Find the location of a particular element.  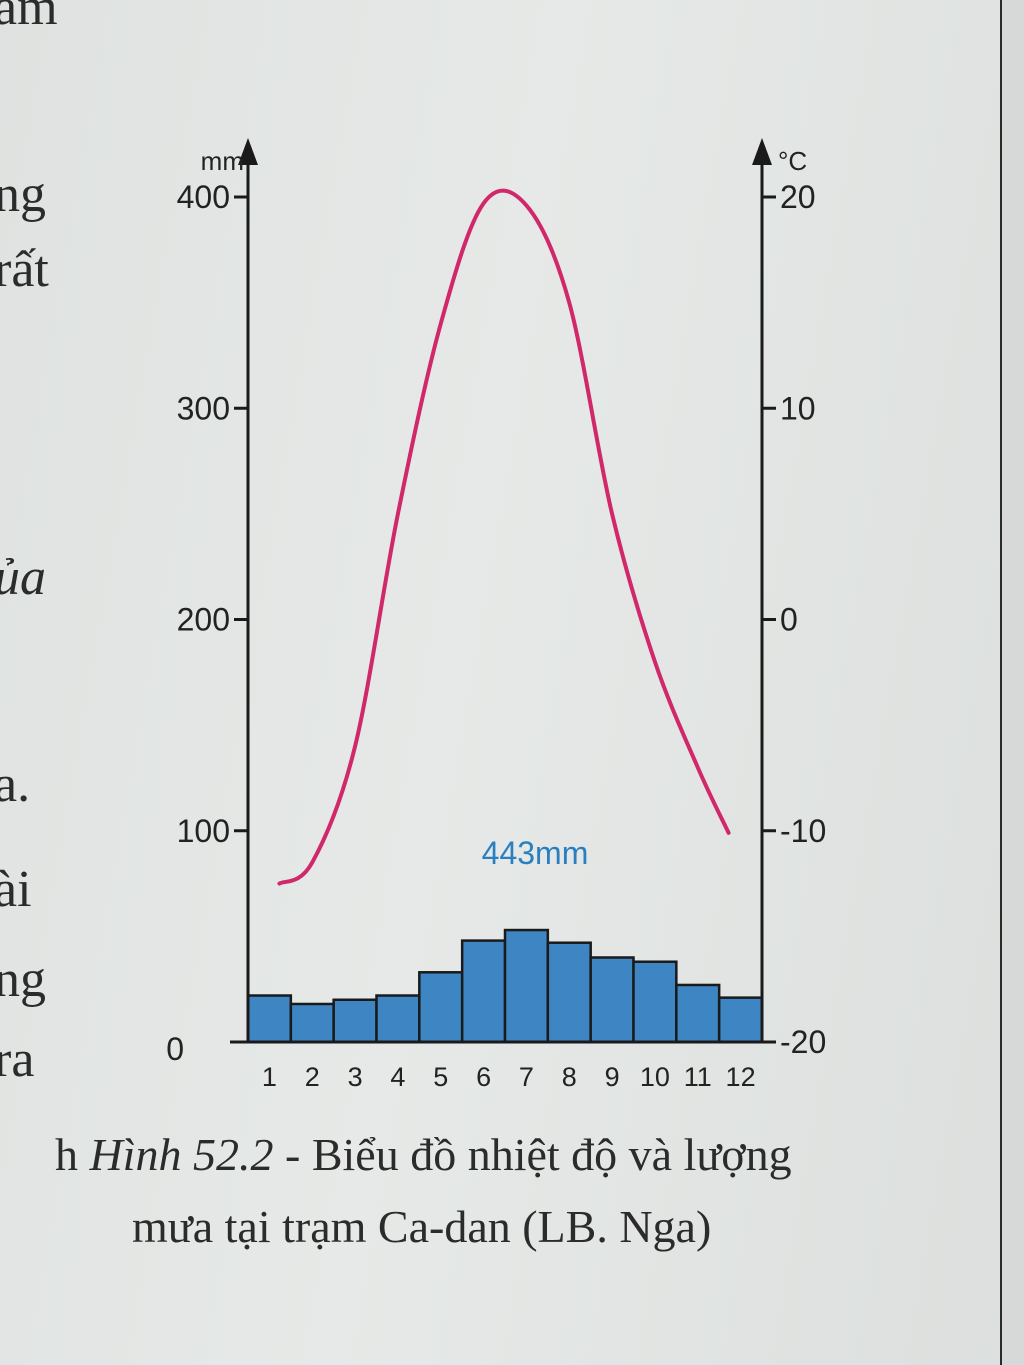

precipitation-total-label: 443mm is located at coordinates (535, 853).